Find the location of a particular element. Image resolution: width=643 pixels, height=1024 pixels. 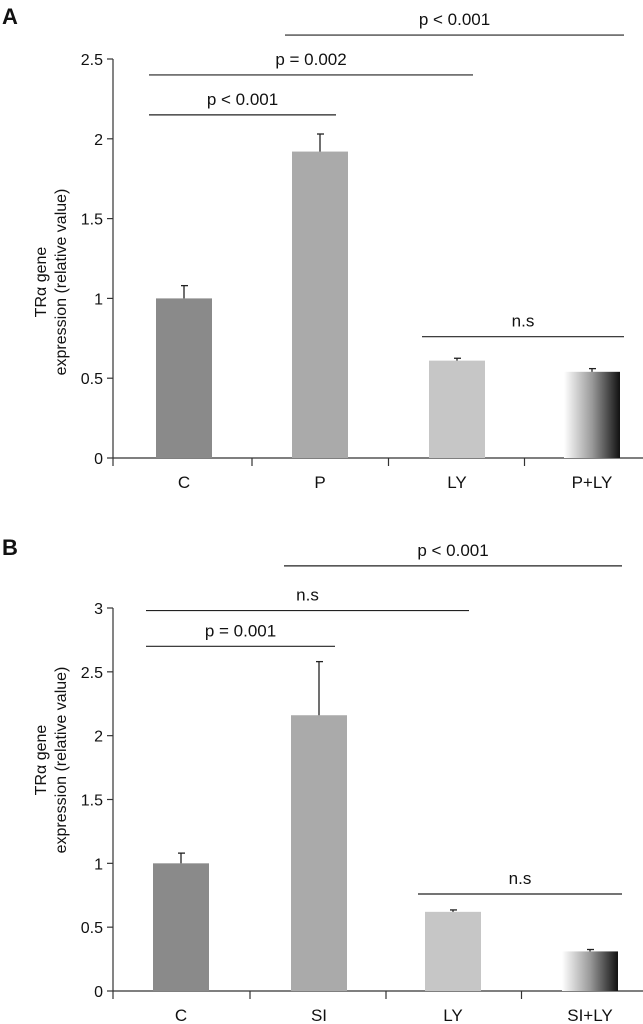

bar-si is located at coordinates (319, 853).